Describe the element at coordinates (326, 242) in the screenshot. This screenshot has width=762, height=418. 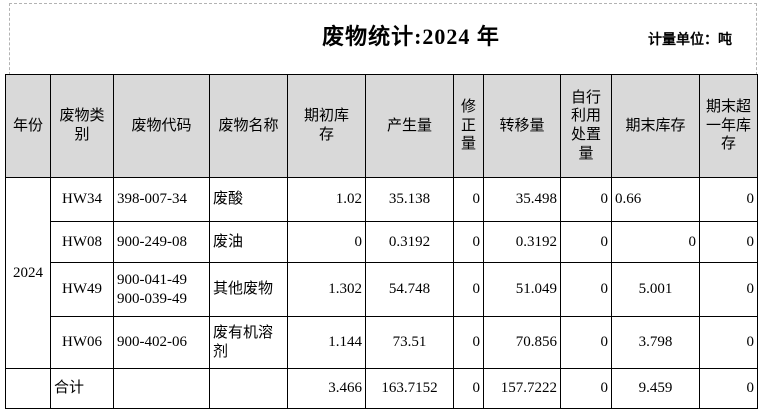
I see `cell-opening-stock: 0` at that location.